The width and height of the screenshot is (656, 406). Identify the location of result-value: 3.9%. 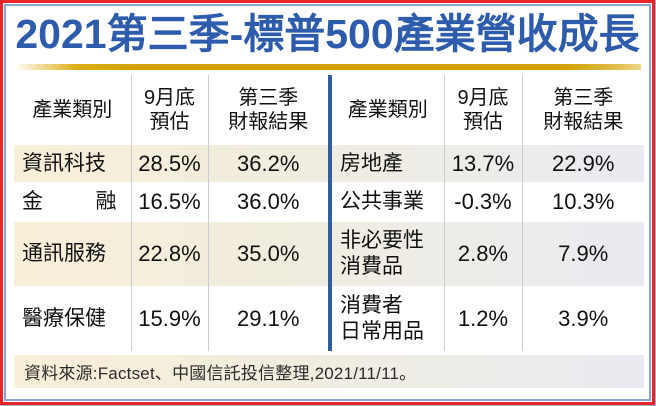
(583, 318).